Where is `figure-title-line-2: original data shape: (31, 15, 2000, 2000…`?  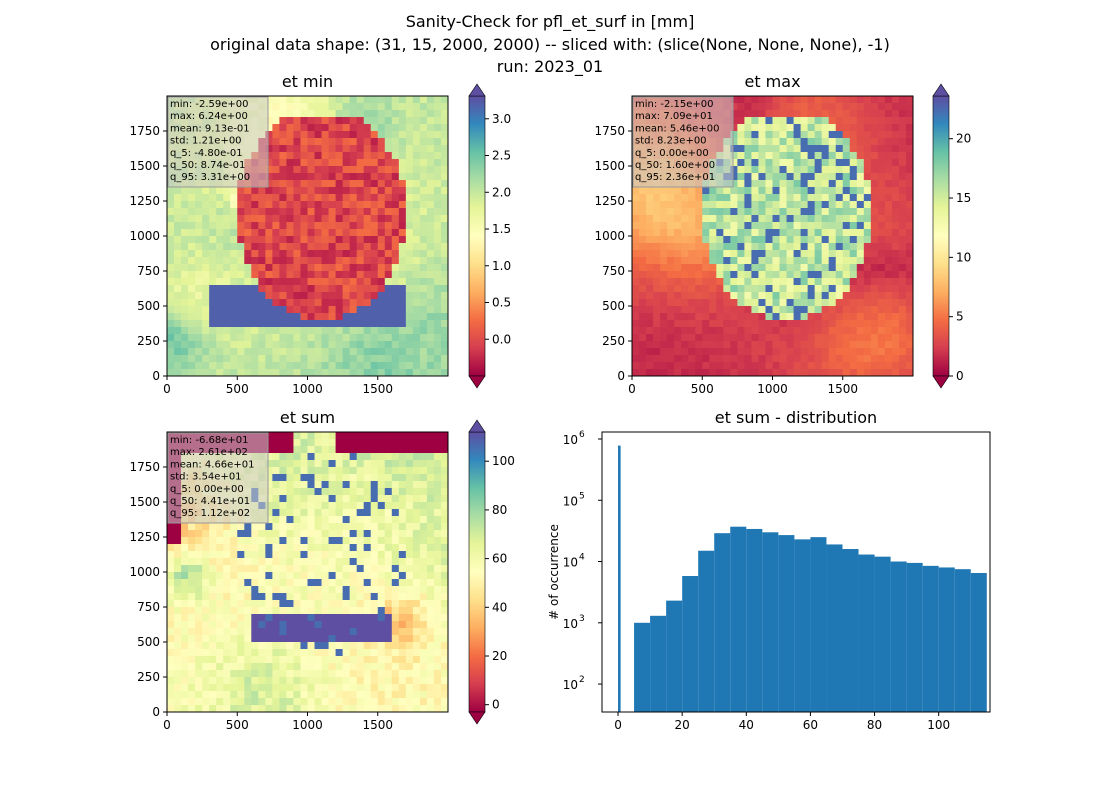 figure-title-line-2: original data shape: (31, 15, 2000, 2000… is located at coordinates (550, 44).